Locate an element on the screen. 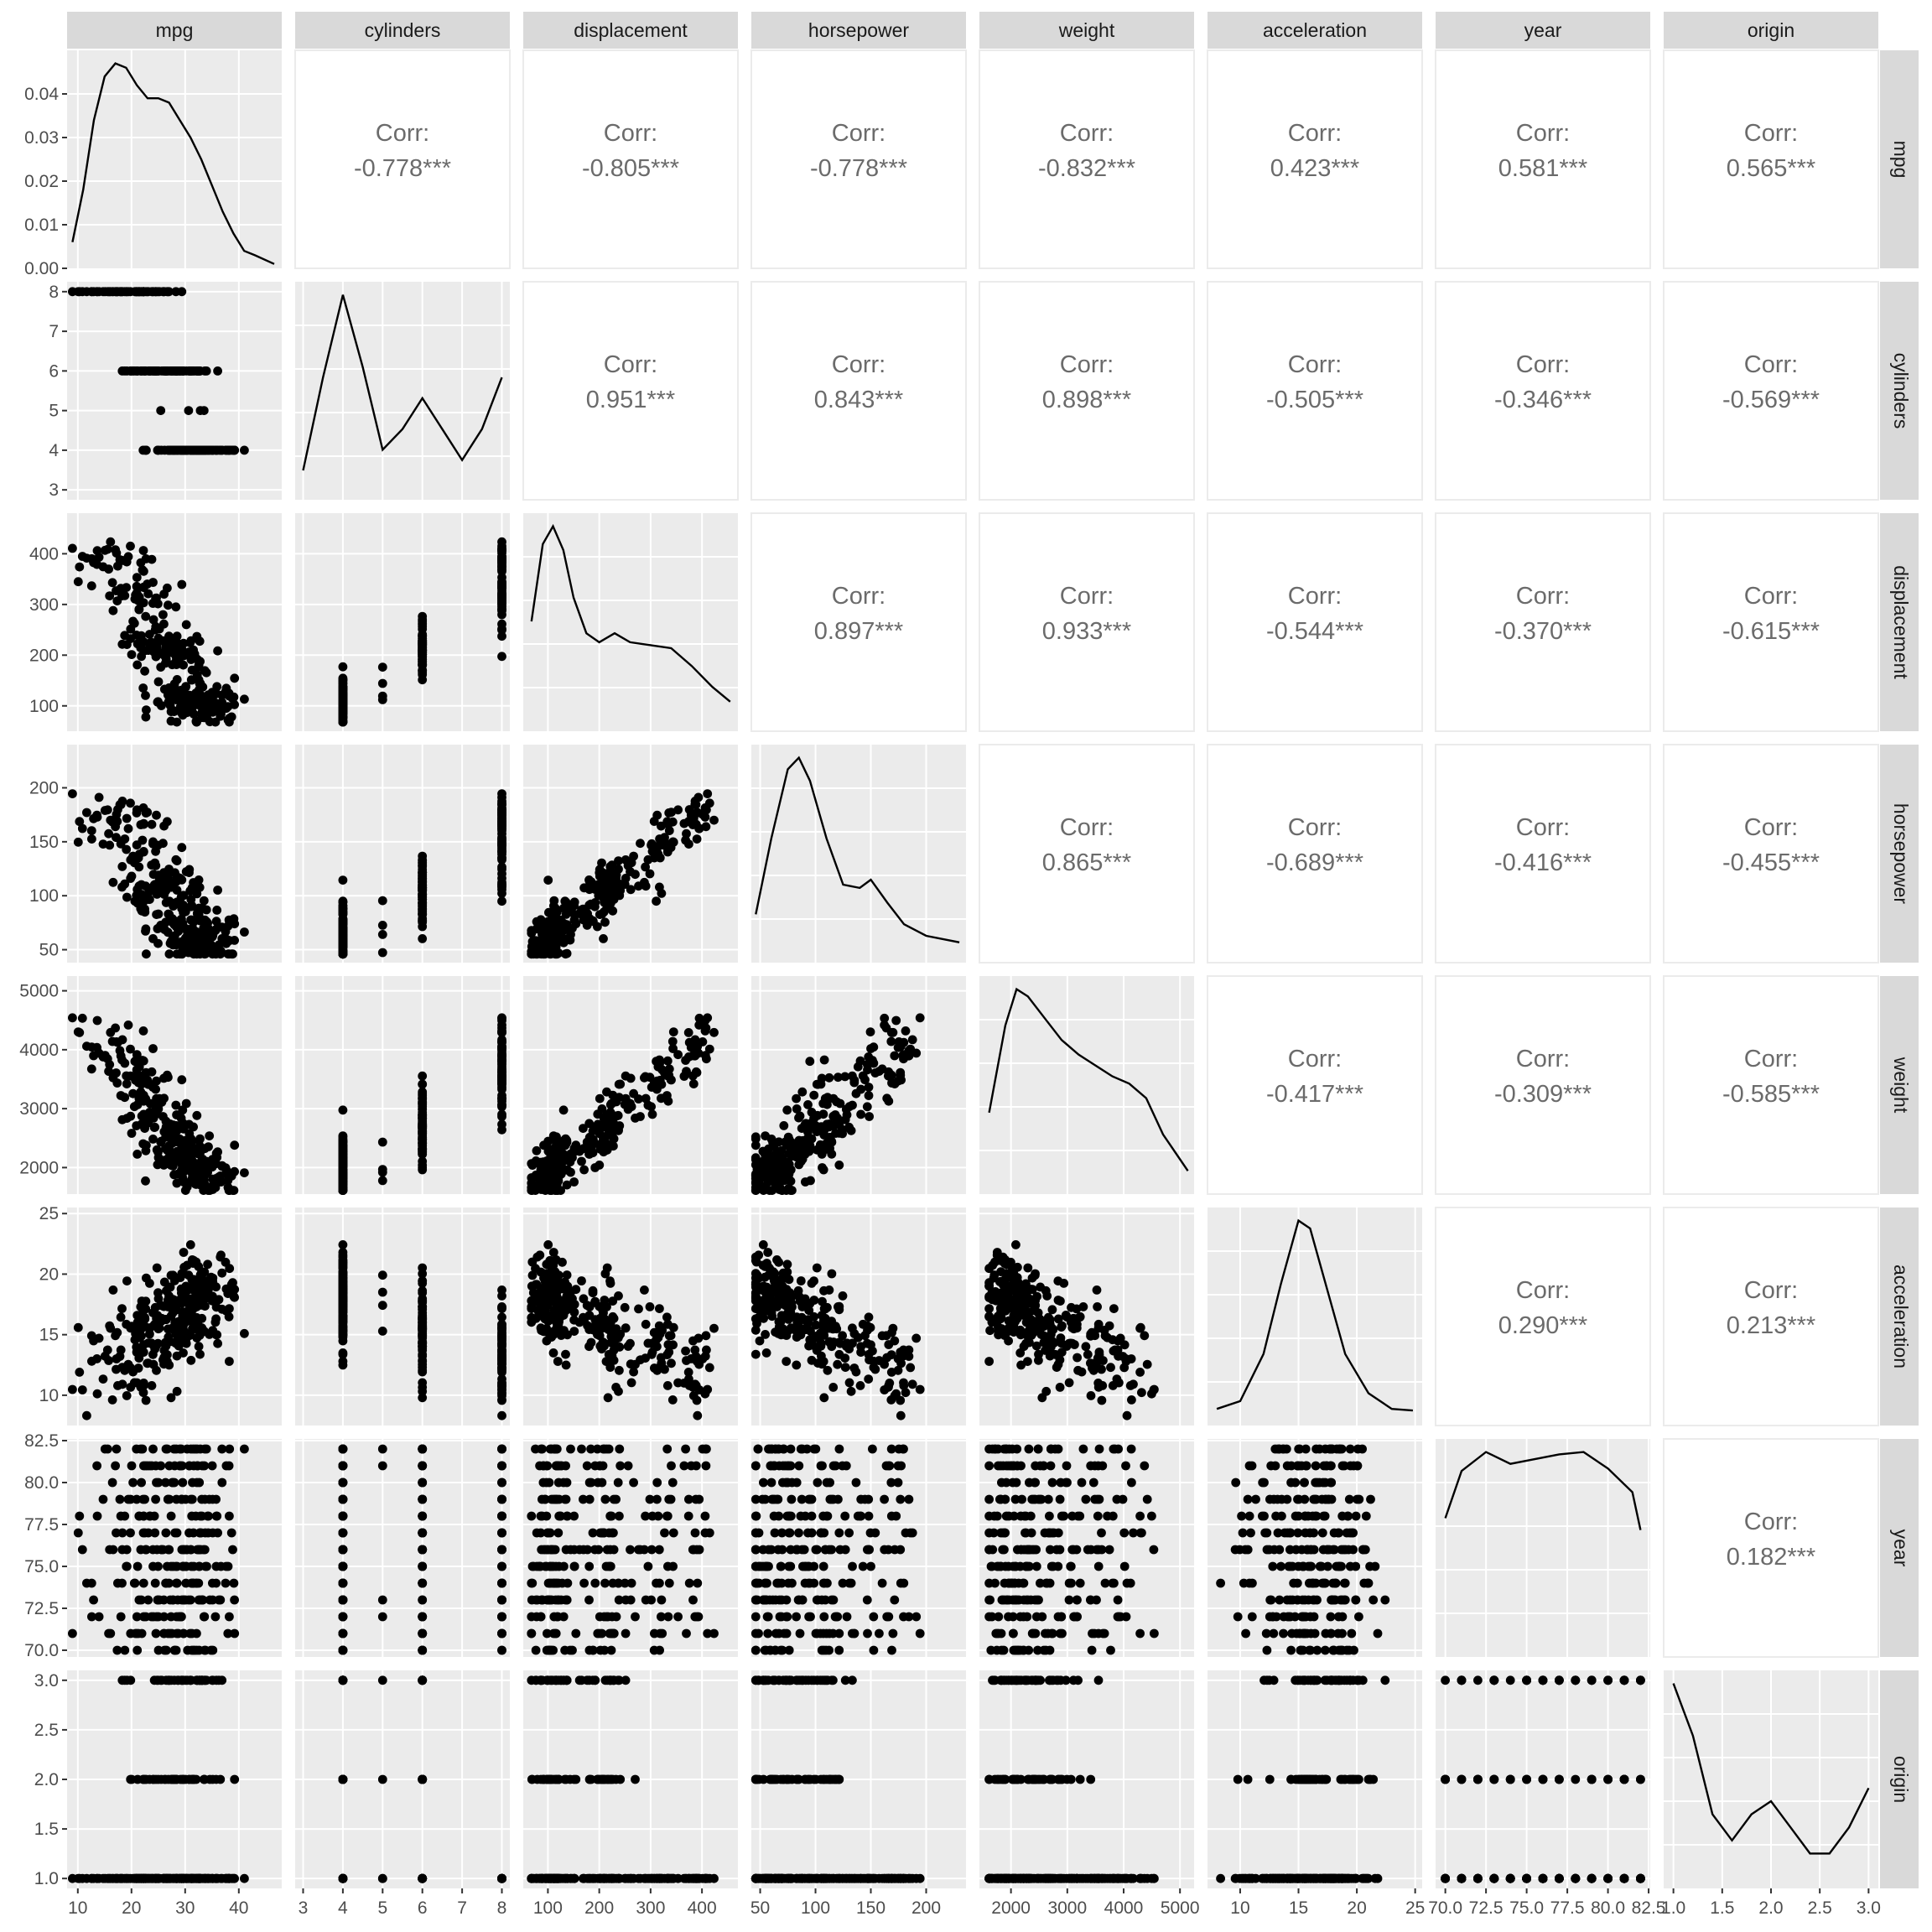 The width and height of the screenshot is (1932, 1932). corr-value-cylinders-horsepower: 0.843*** is located at coordinates (858, 400).